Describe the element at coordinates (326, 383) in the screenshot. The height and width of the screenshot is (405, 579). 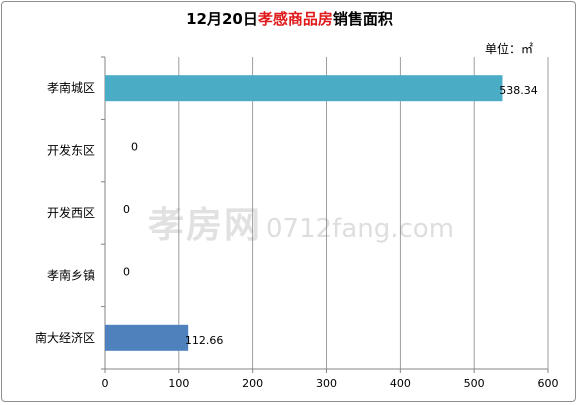
I see `x-tick-label: 300` at that location.